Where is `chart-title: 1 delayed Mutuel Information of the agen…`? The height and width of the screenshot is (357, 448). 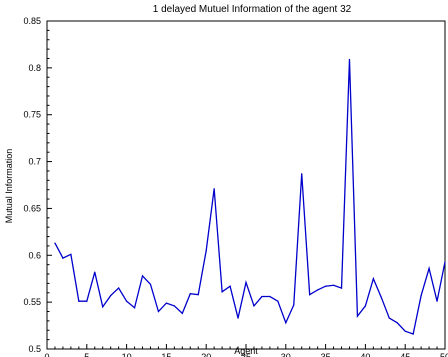
chart-title: 1 delayed Mutuel Information of the agen… is located at coordinates (252, 9).